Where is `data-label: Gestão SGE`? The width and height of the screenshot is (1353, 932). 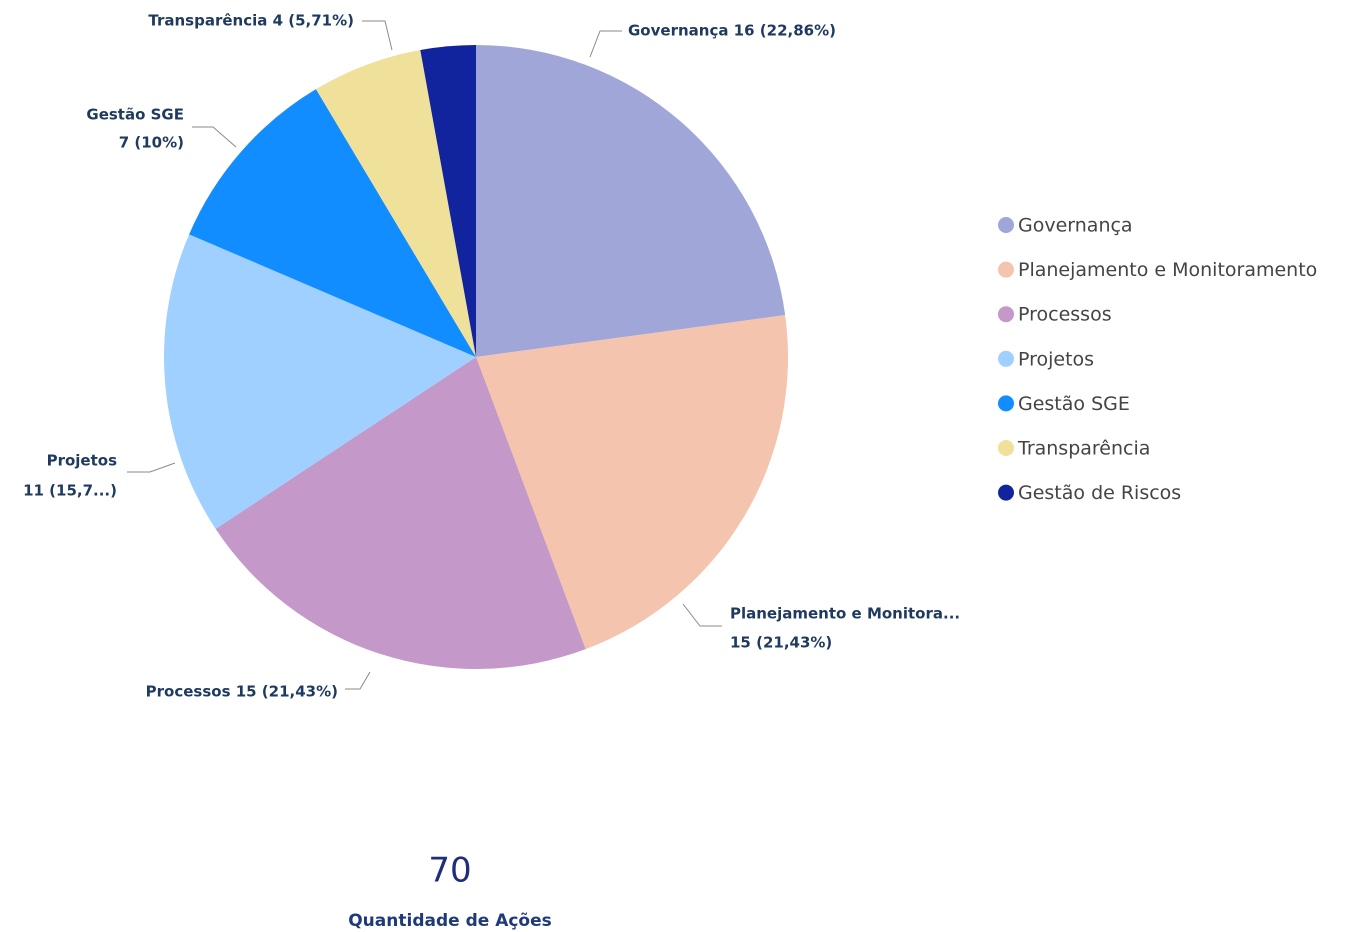 data-label: Gestão SGE is located at coordinates (135, 115).